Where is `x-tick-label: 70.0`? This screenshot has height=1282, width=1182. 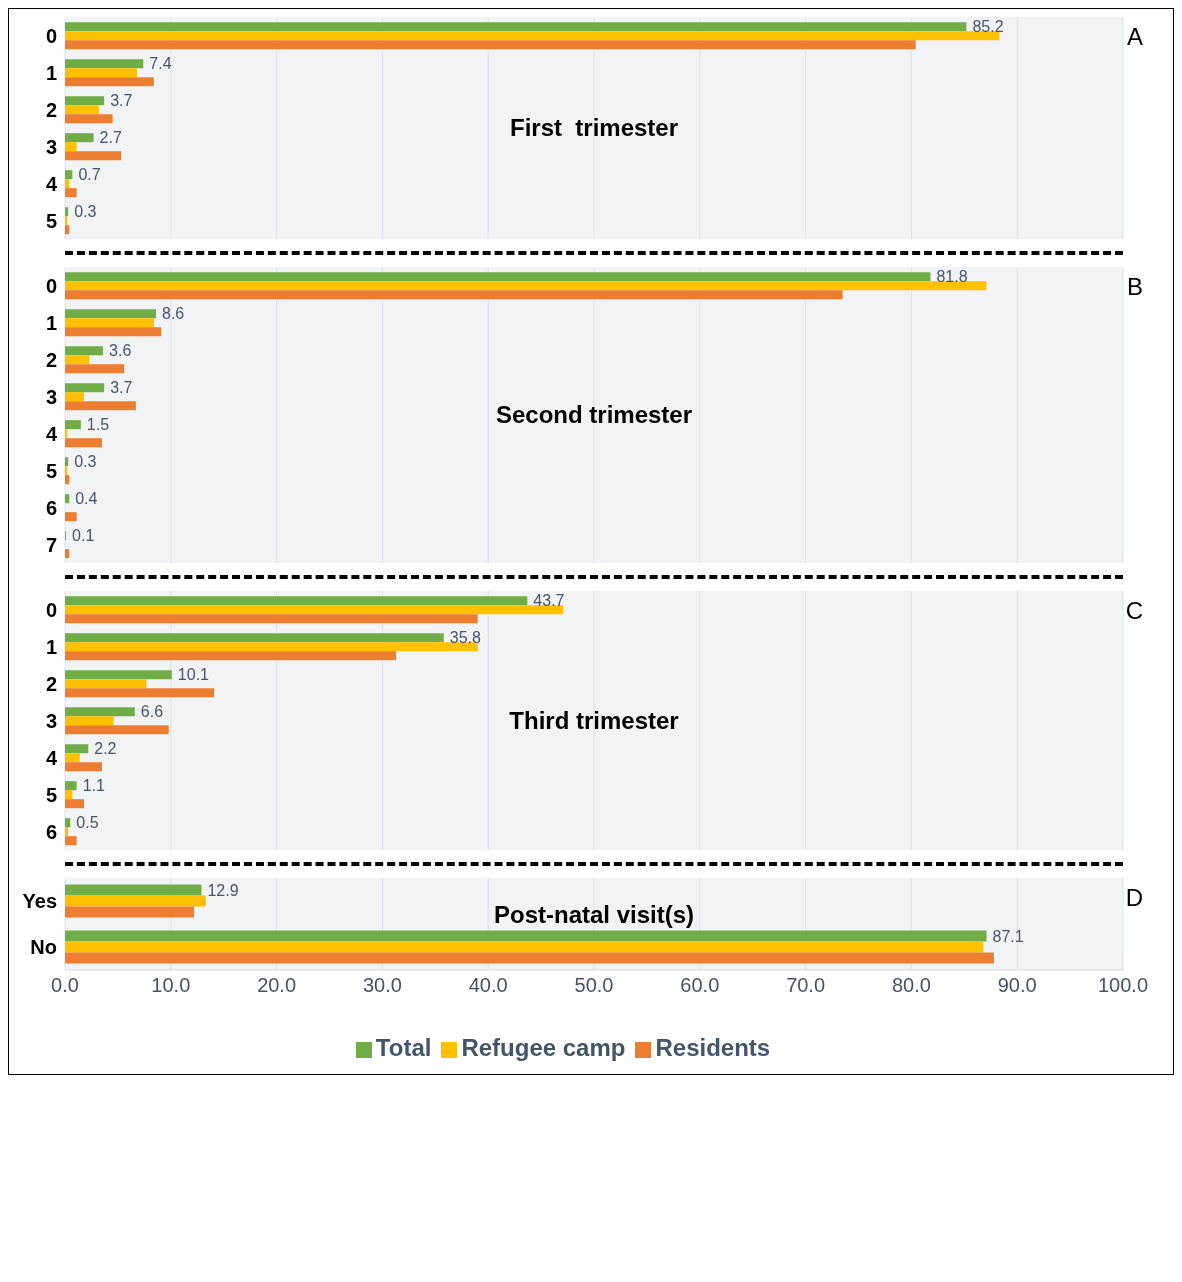
x-tick-label: 70.0 is located at coordinates (806, 985).